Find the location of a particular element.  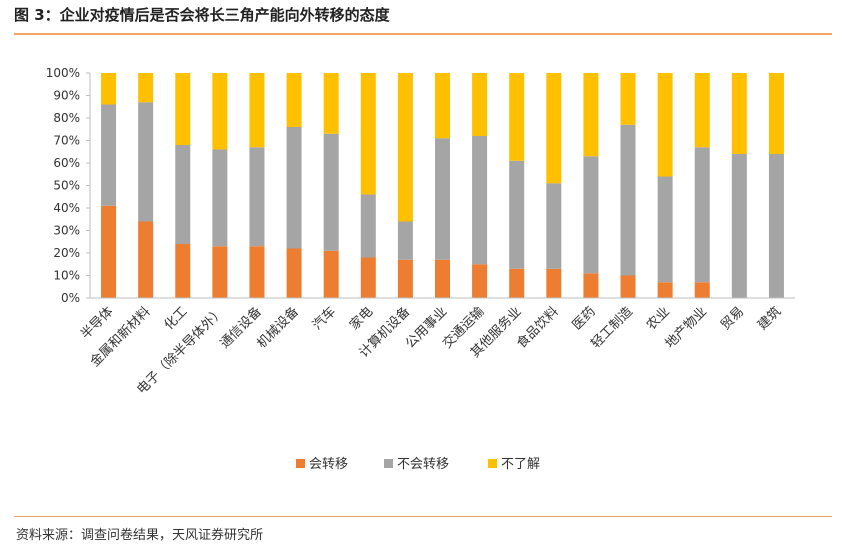

y-tick-label: 90% is located at coordinates (66, 96).